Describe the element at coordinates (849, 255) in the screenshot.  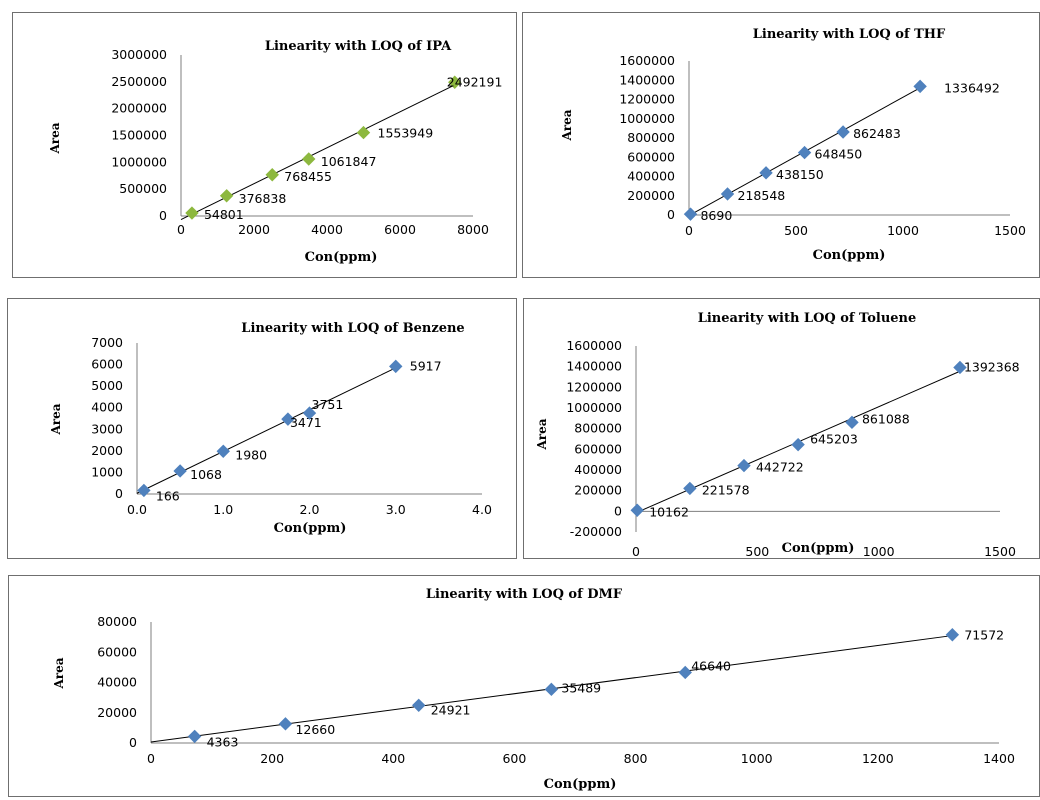
I see `thf-x-axis-label: Con(ppm)` at that location.